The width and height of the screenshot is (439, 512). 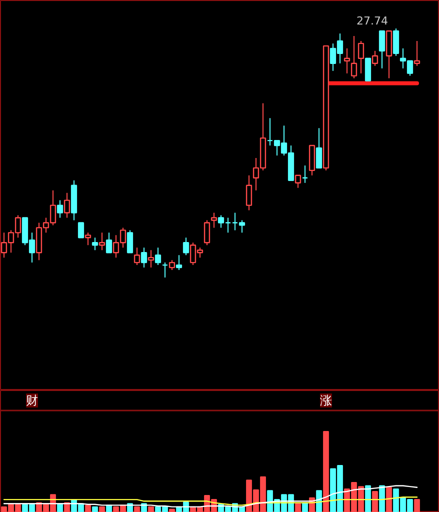 What do you see at coordinates (326, 401) in the screenshot?
I see `text: 涨` at bounding box center [326, 401].